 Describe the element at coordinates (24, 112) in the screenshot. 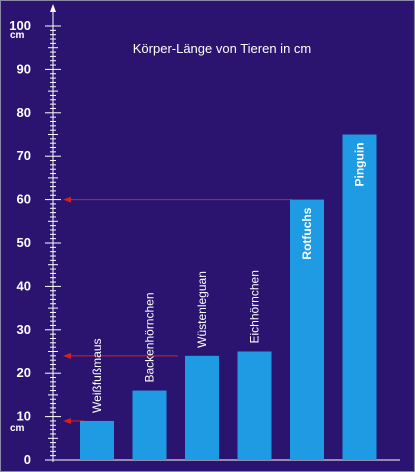

I see `y-tick-label: 80` at that location.